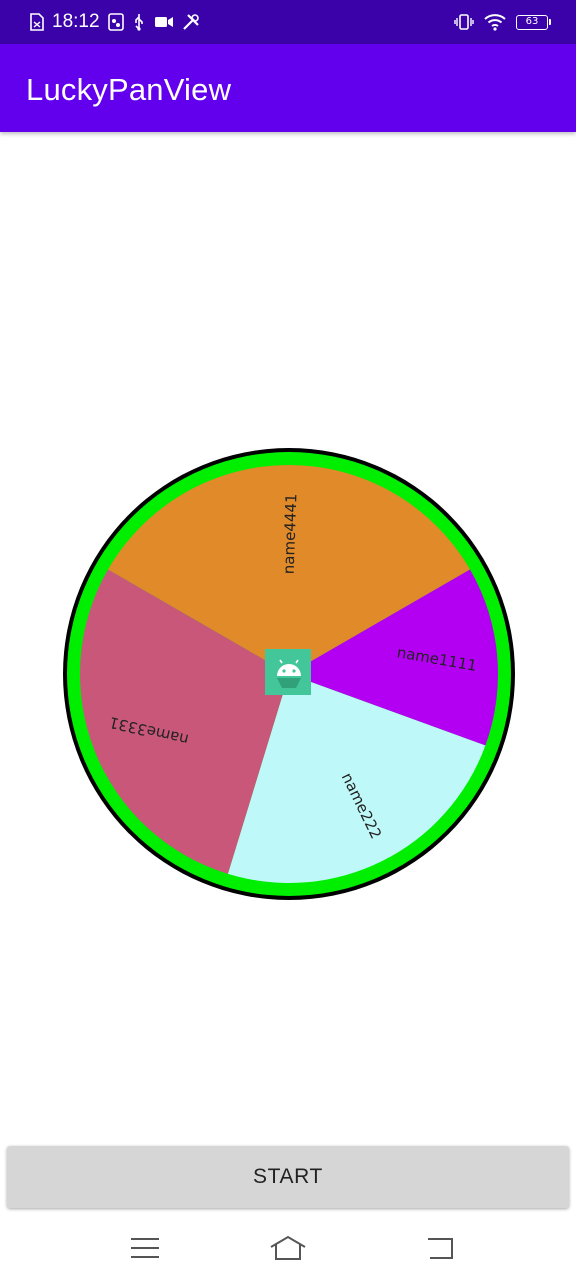 The height and width of the screenshot is (1280, 576). I want to click on battery-level: 63, so click(532, 21).